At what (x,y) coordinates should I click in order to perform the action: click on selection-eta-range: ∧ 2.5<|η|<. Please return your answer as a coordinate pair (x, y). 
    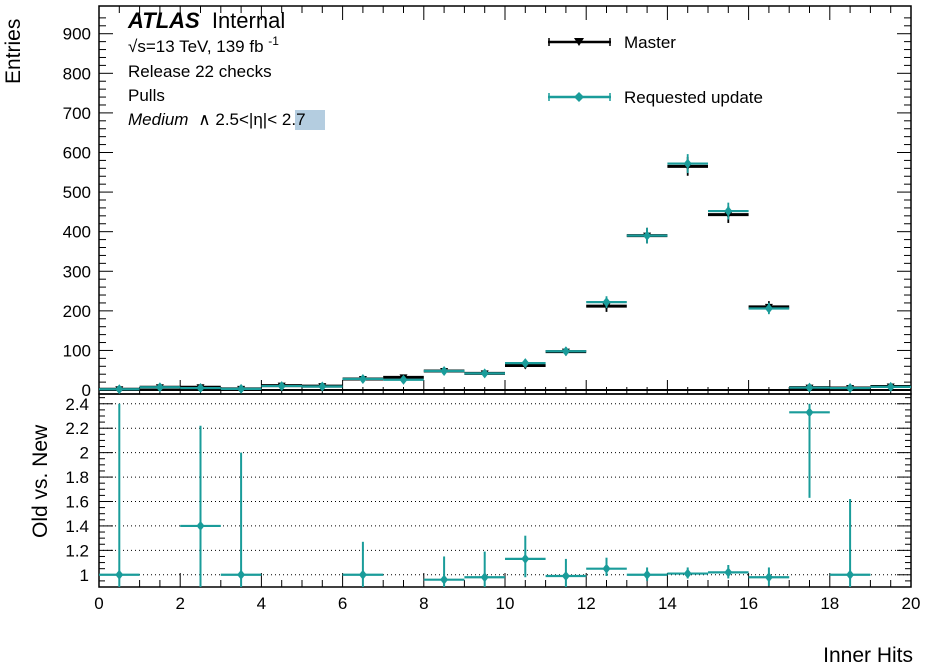
    Looking at the image, I should click on (237, 119).